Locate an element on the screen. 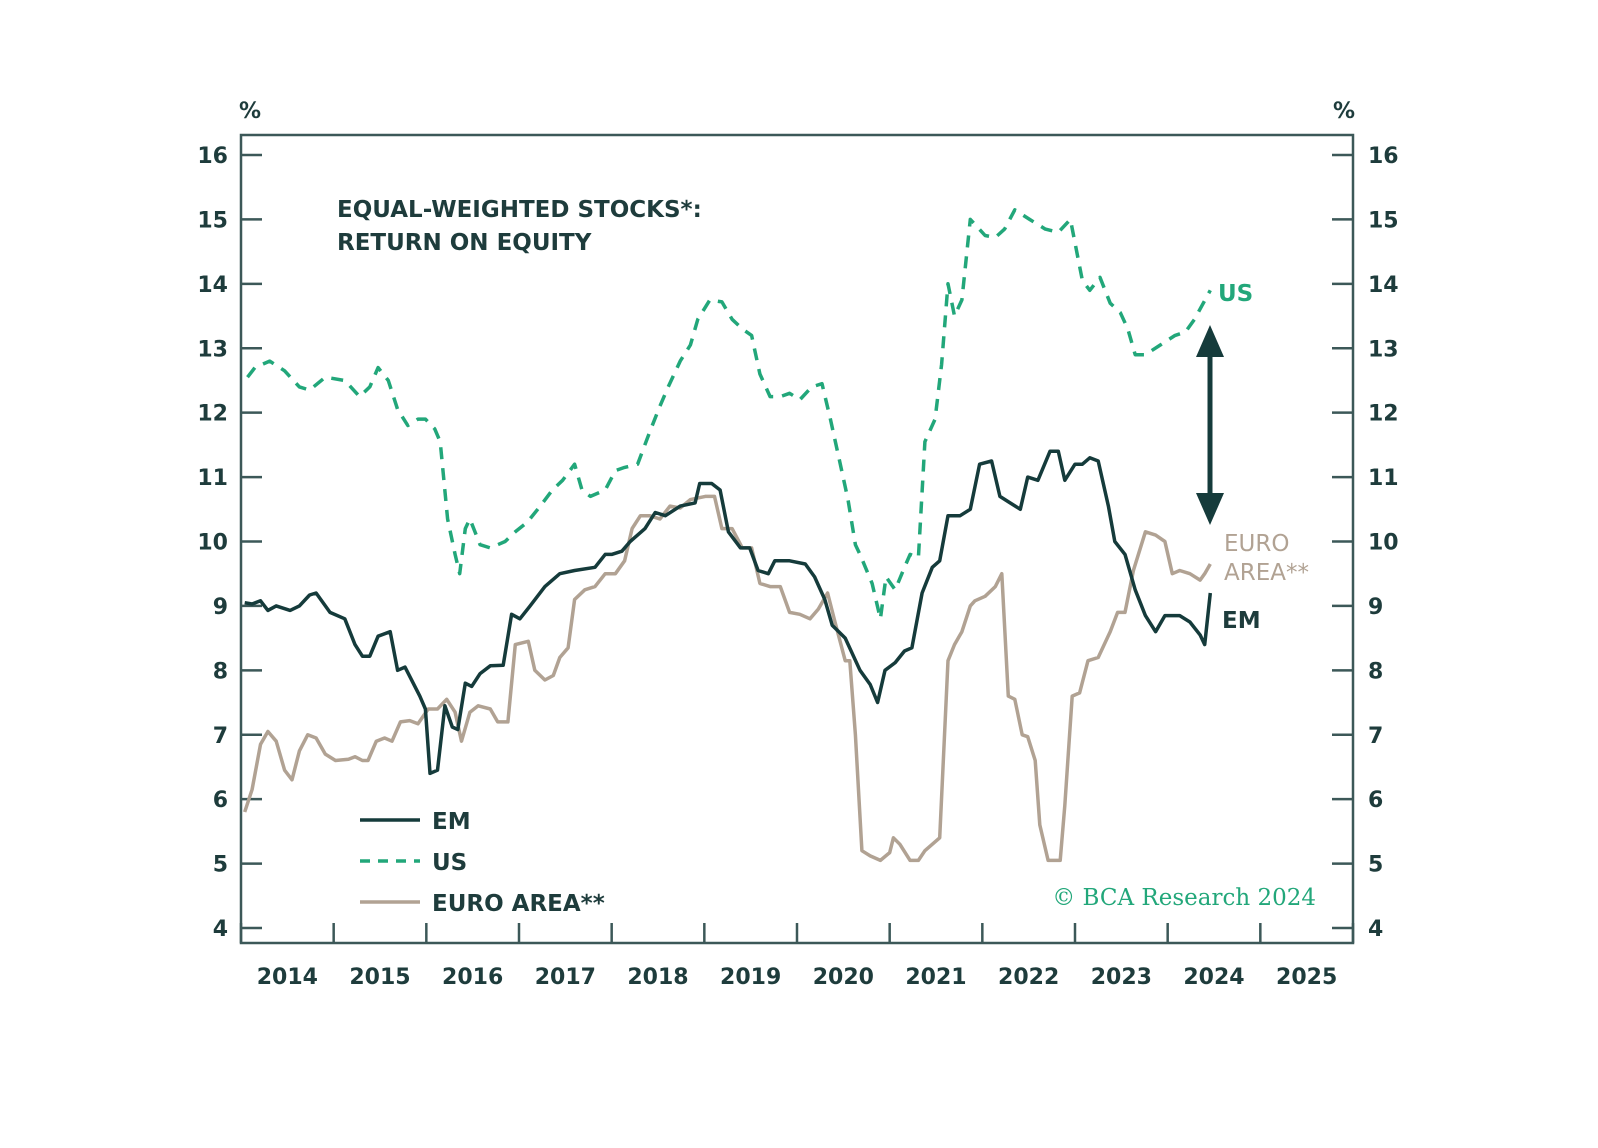 The height and width of the screenshot is (1148, 1598). x-tick-label: 2017 is located at coordinates (565, 977).